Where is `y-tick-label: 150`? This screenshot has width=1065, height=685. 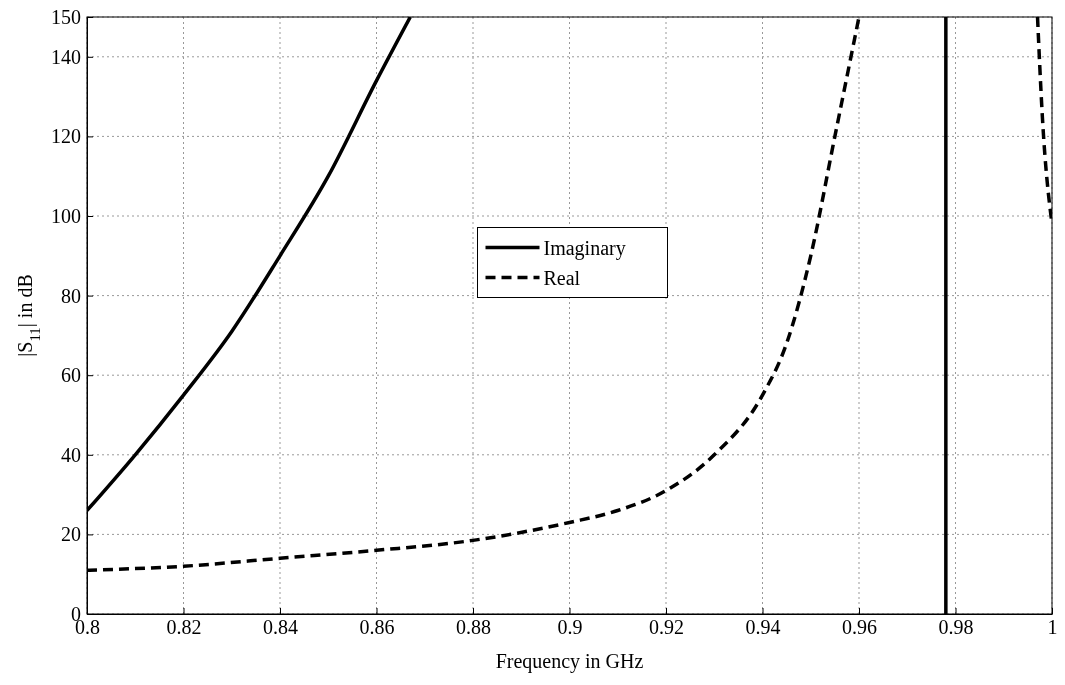 y-tick-label: 150 is located at coordinates (66, 16).